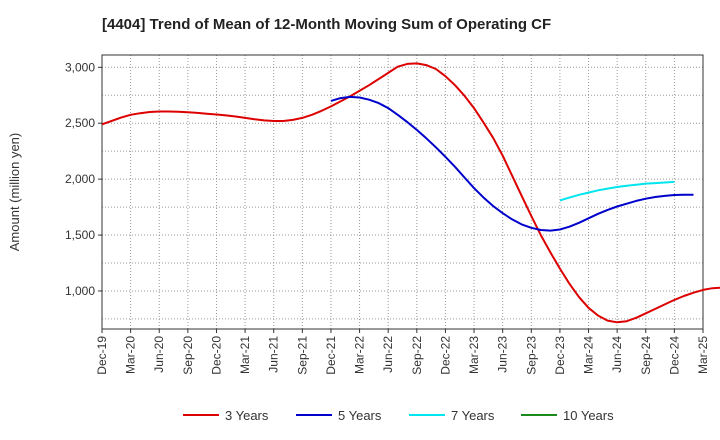 The image size is (720, 440). Describe the element at coordinates (245, 355) in the screenshot. I see `x-tick-label: Mar-21` at that location.